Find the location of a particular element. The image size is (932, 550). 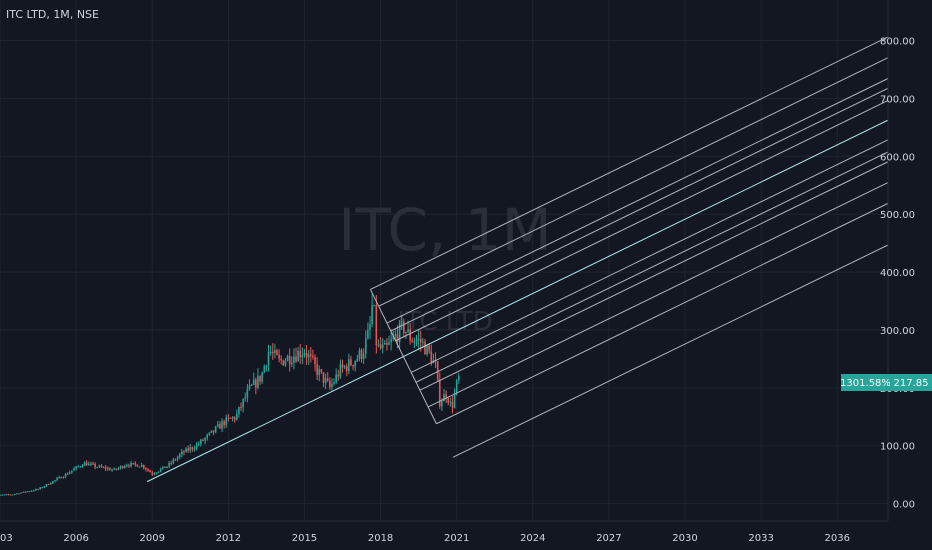

y-tick-label: 0.00 is located at coordinates (904, 505).